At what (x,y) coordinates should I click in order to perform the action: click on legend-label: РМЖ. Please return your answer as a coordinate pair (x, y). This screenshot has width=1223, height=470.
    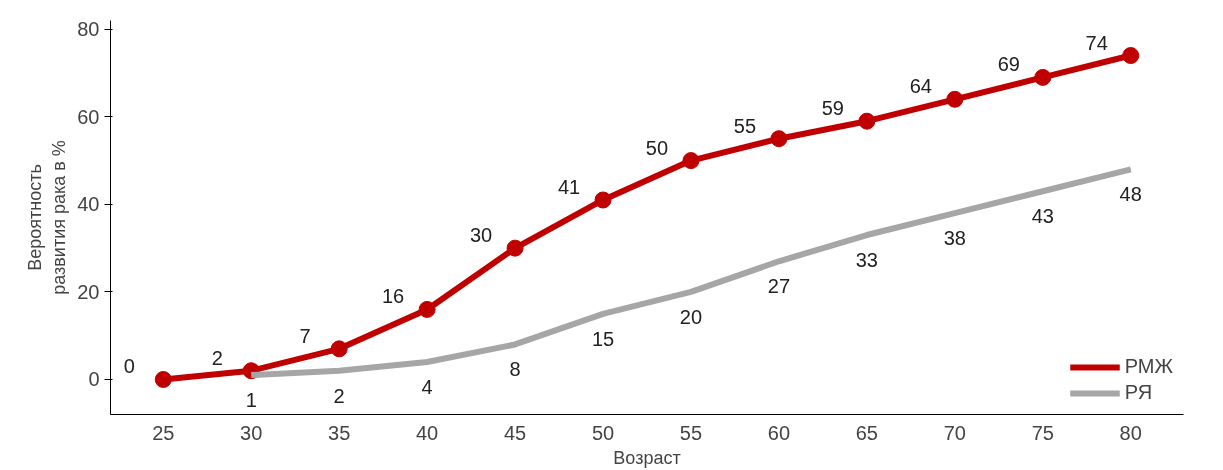
    Looking at the image, I should click on (1148, 366).